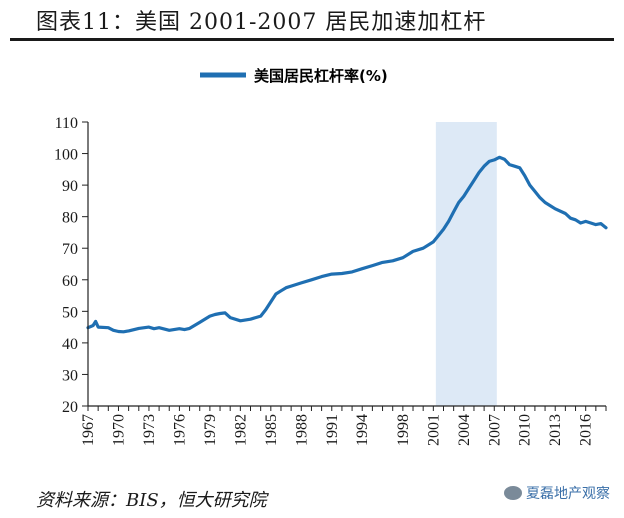 The height and width of the screenshot is (518, 624). Describe the element at coordinates (312, 39) in the screenshot. I see `title-rule` at that location.